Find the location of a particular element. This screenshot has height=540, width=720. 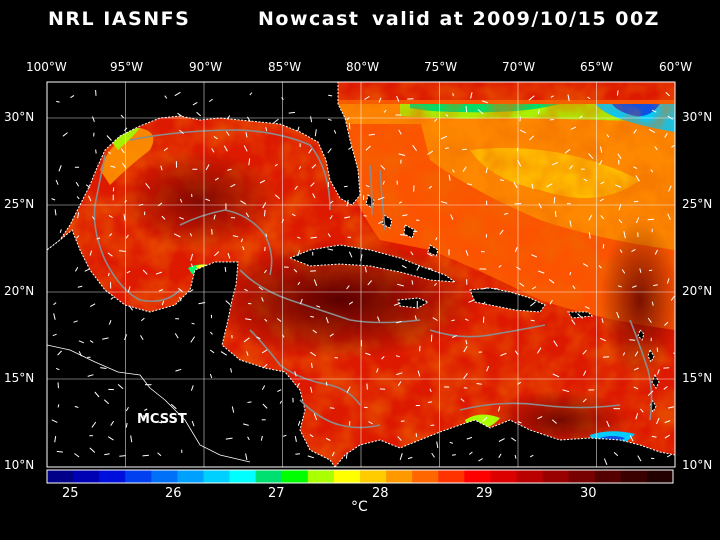

lon-label-75w: 75°W is located at coordinates (441, 67).